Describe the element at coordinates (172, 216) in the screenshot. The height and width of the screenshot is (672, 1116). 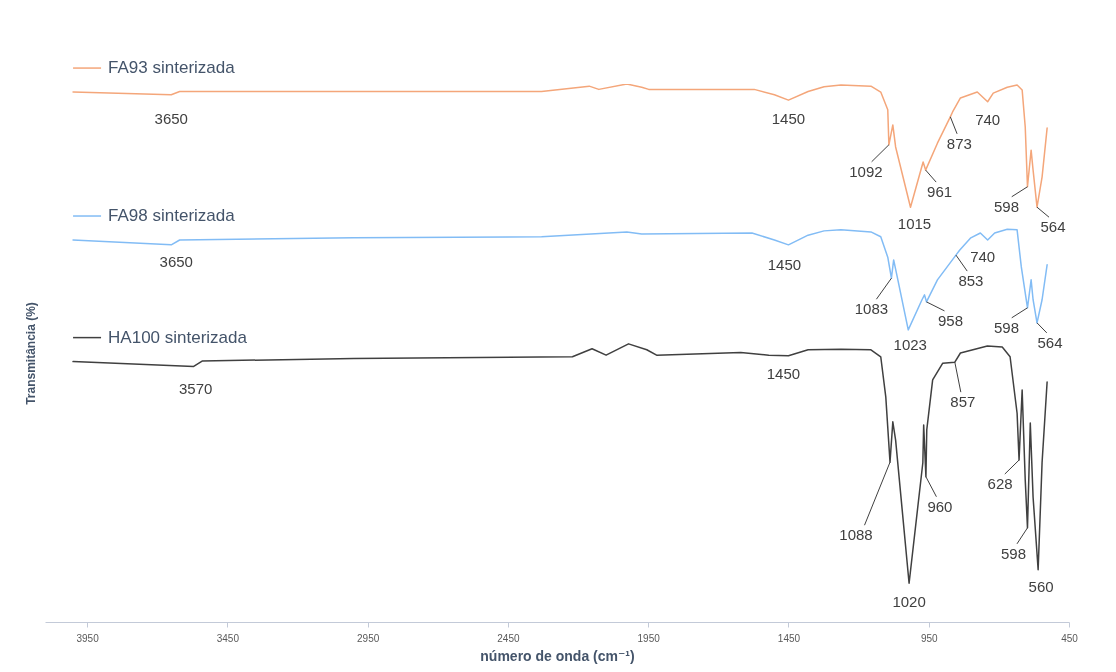
I see `legend-label: FA98 sinterizada` at that location.